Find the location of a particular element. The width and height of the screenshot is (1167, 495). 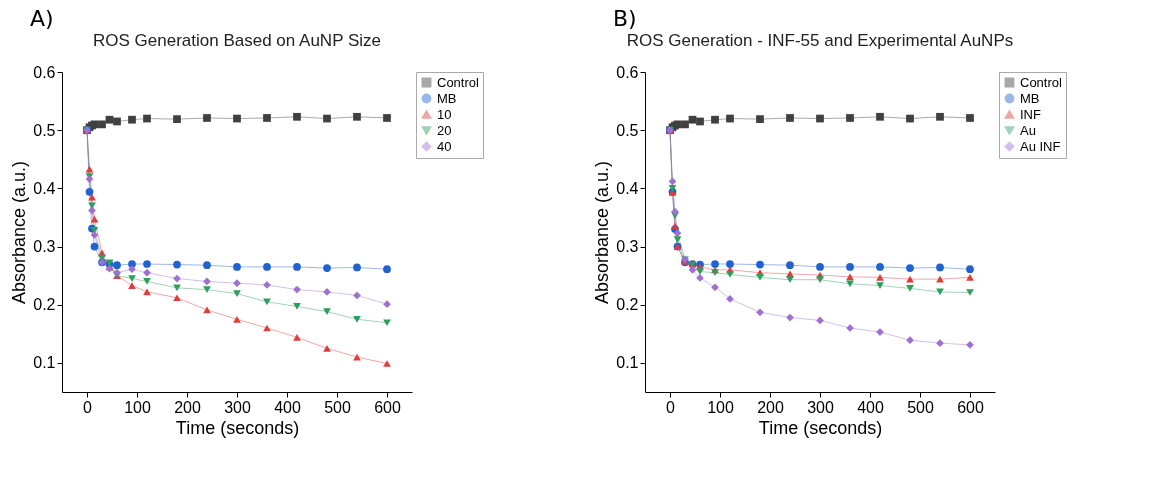

legend-label: INF is located at coordinates (1030, 114).